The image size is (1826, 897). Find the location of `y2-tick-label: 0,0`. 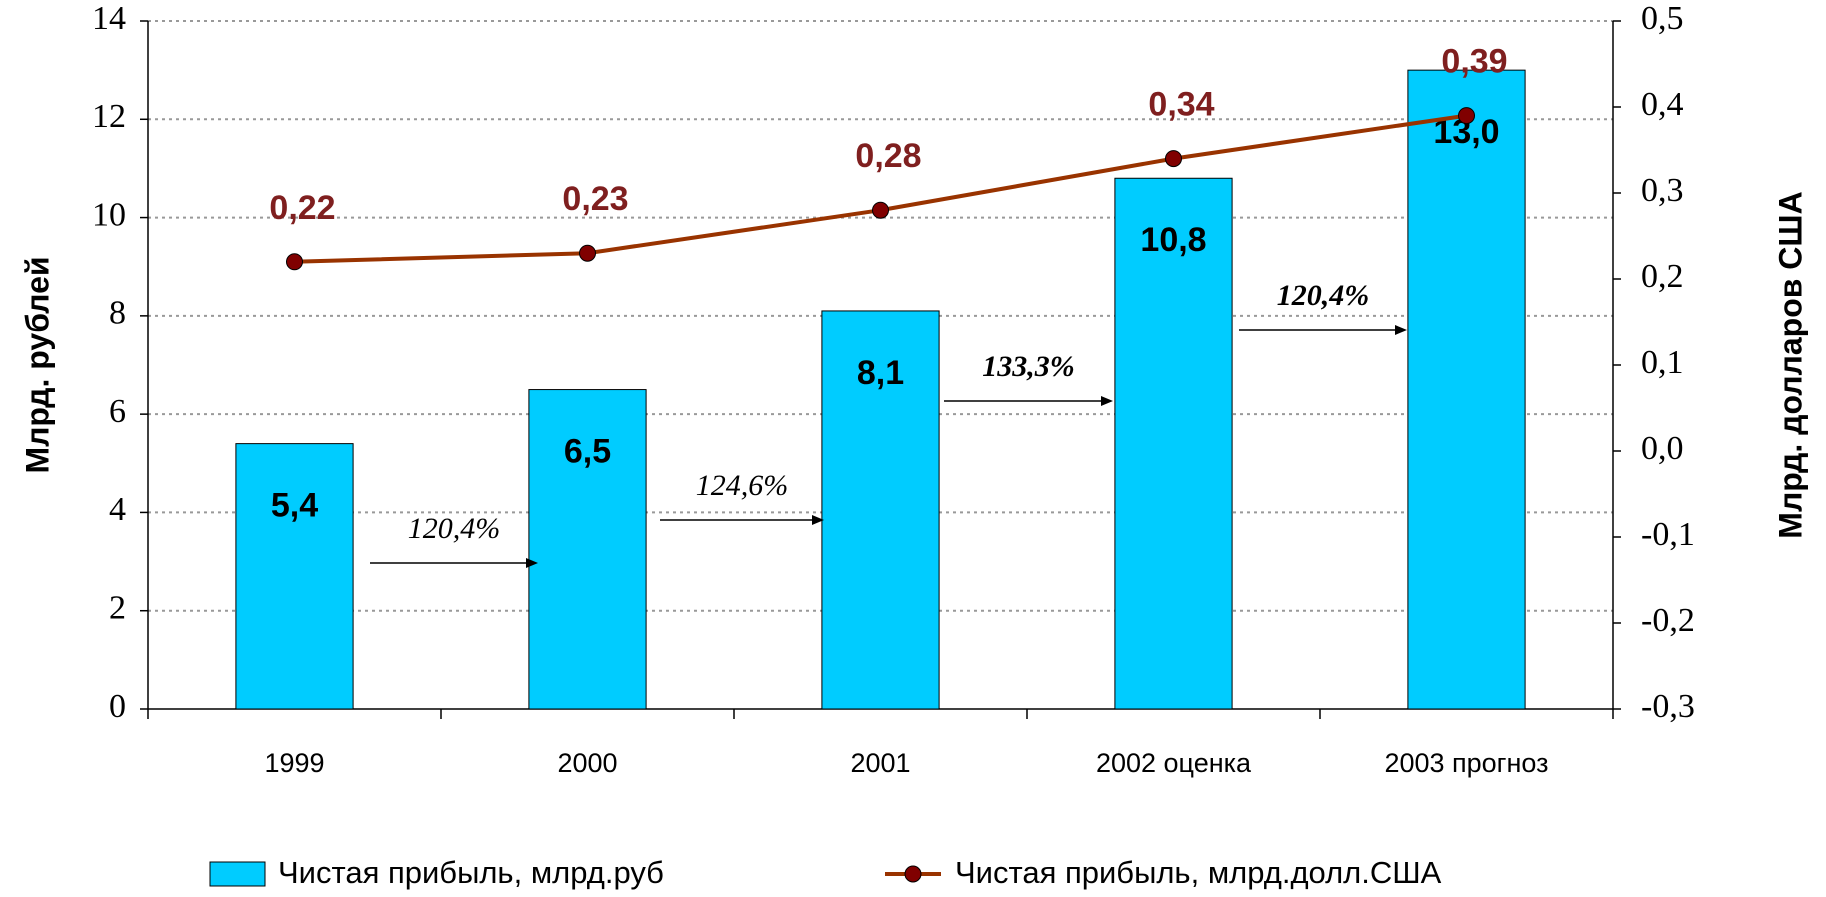

y2-tick-label: 0,0 is located at coordinates (1662, 448).